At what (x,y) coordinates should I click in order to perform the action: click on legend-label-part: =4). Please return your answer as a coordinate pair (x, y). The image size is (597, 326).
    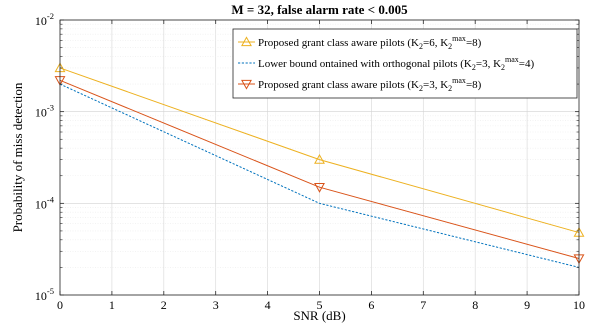
    Looking at the image, I should click on (527, 64).